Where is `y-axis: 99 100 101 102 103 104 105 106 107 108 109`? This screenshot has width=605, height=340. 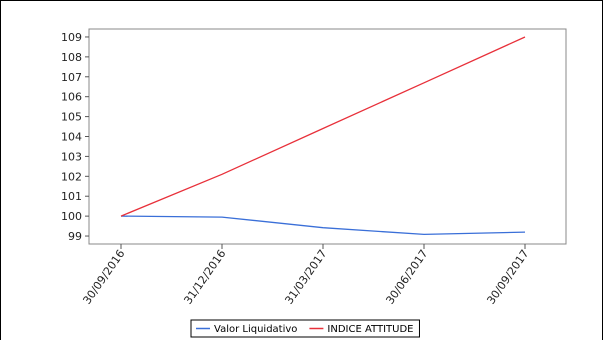 y-axis: 99 100 101 102 103 104 105 106 107 108 109 is located at coordinates (75, 137).